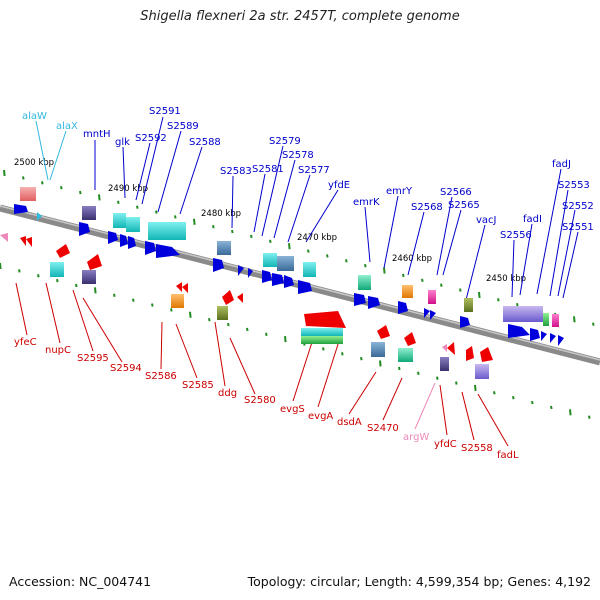  I want to click on gene-label-s2581: S2581, so click(268, 169).